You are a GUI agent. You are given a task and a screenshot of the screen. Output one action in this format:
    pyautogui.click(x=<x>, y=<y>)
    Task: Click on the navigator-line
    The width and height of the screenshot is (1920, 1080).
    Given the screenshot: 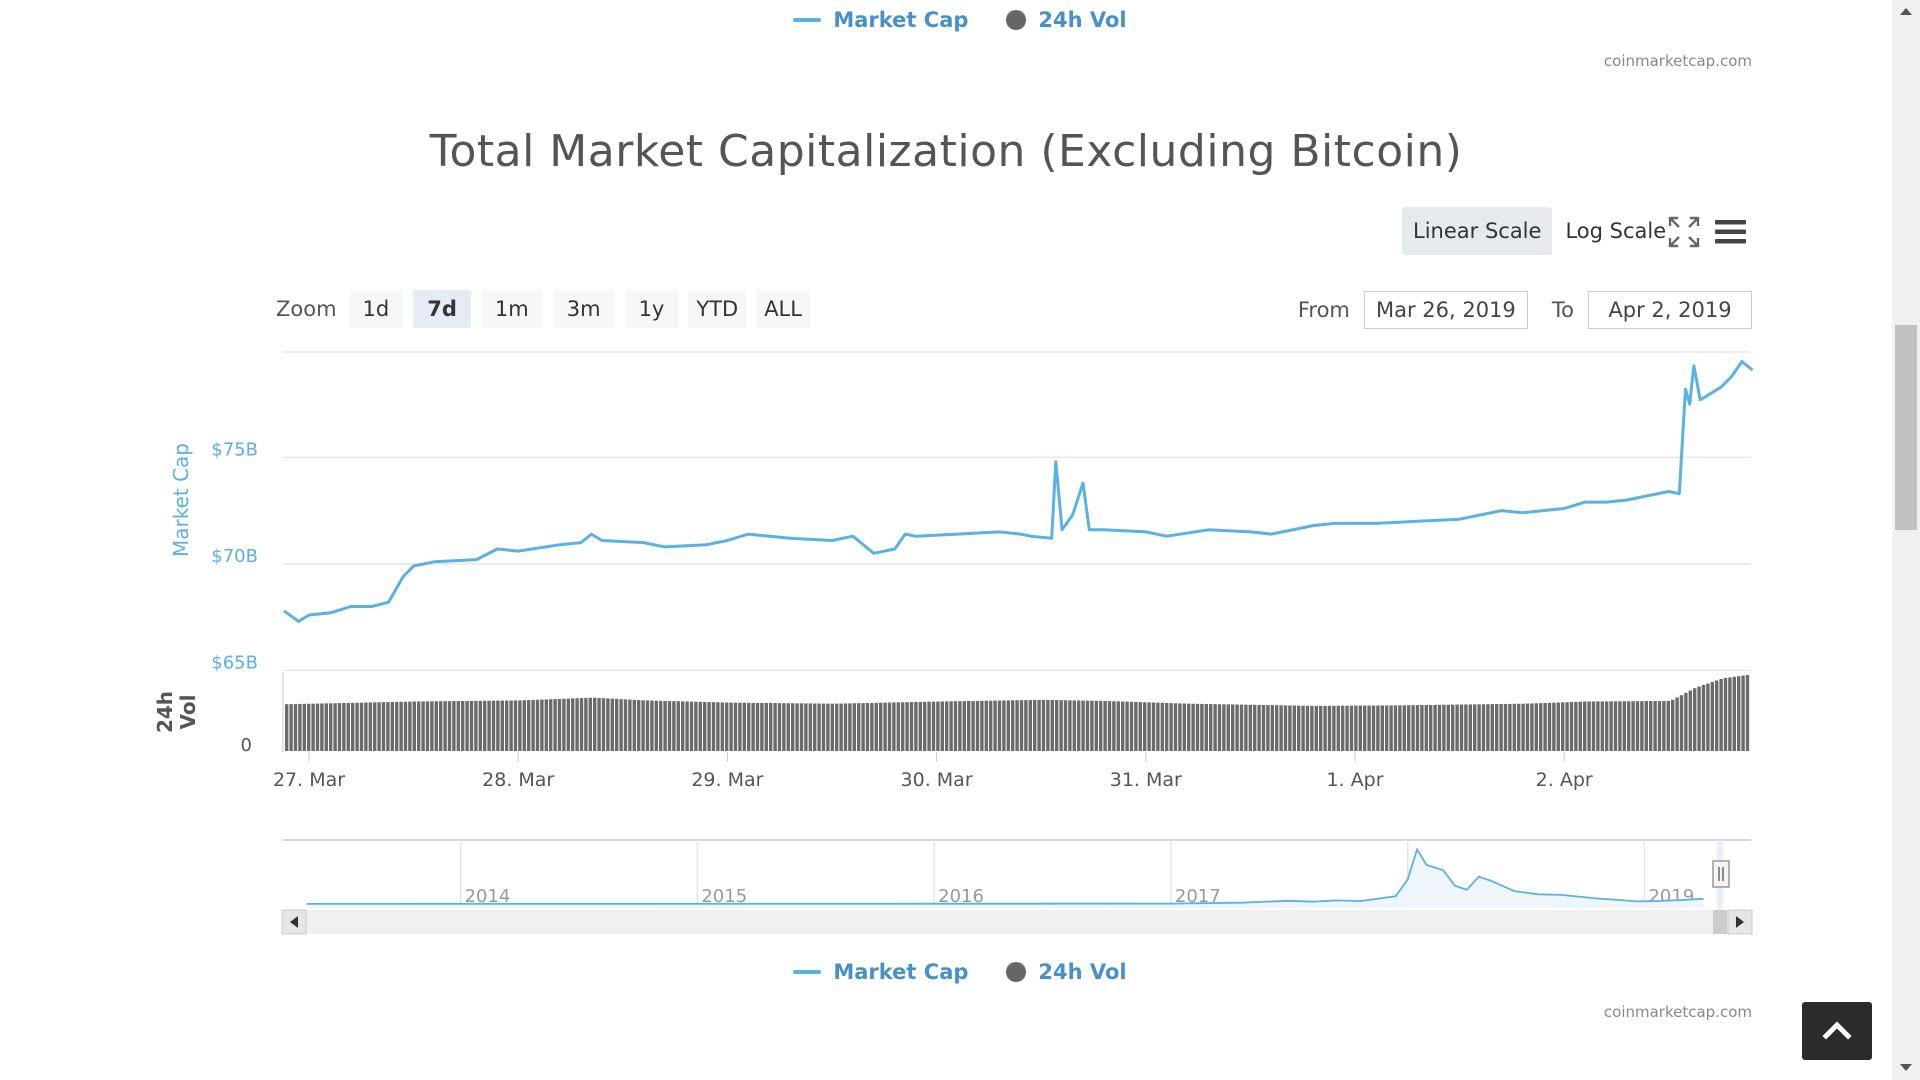 What is the action you would take?
    pyautogui.click(x=1005, y=876)
    